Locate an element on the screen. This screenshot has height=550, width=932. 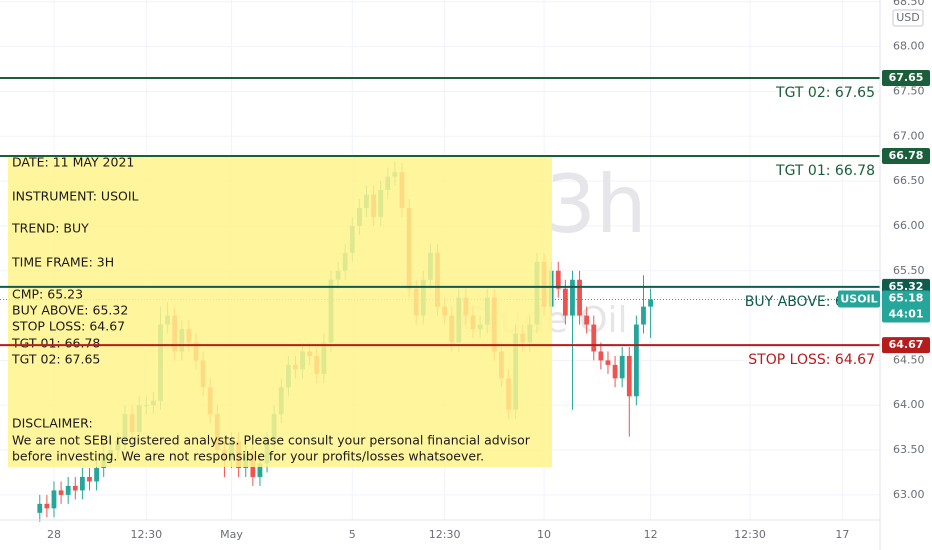
note-line: INSTRUMENT: USOIL is located at coordinates (75, 196).